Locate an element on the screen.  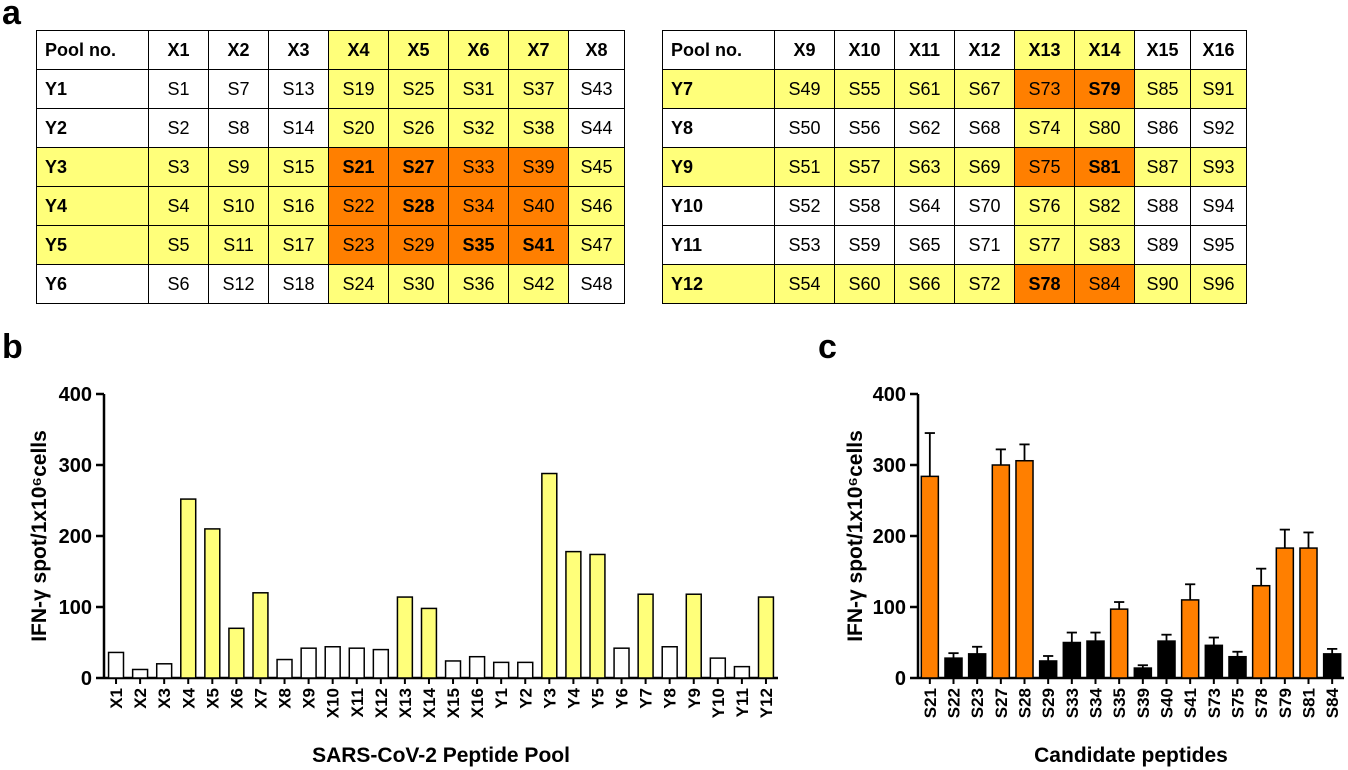
row-header-y11: Y11 is located at coordinates (718, 245).